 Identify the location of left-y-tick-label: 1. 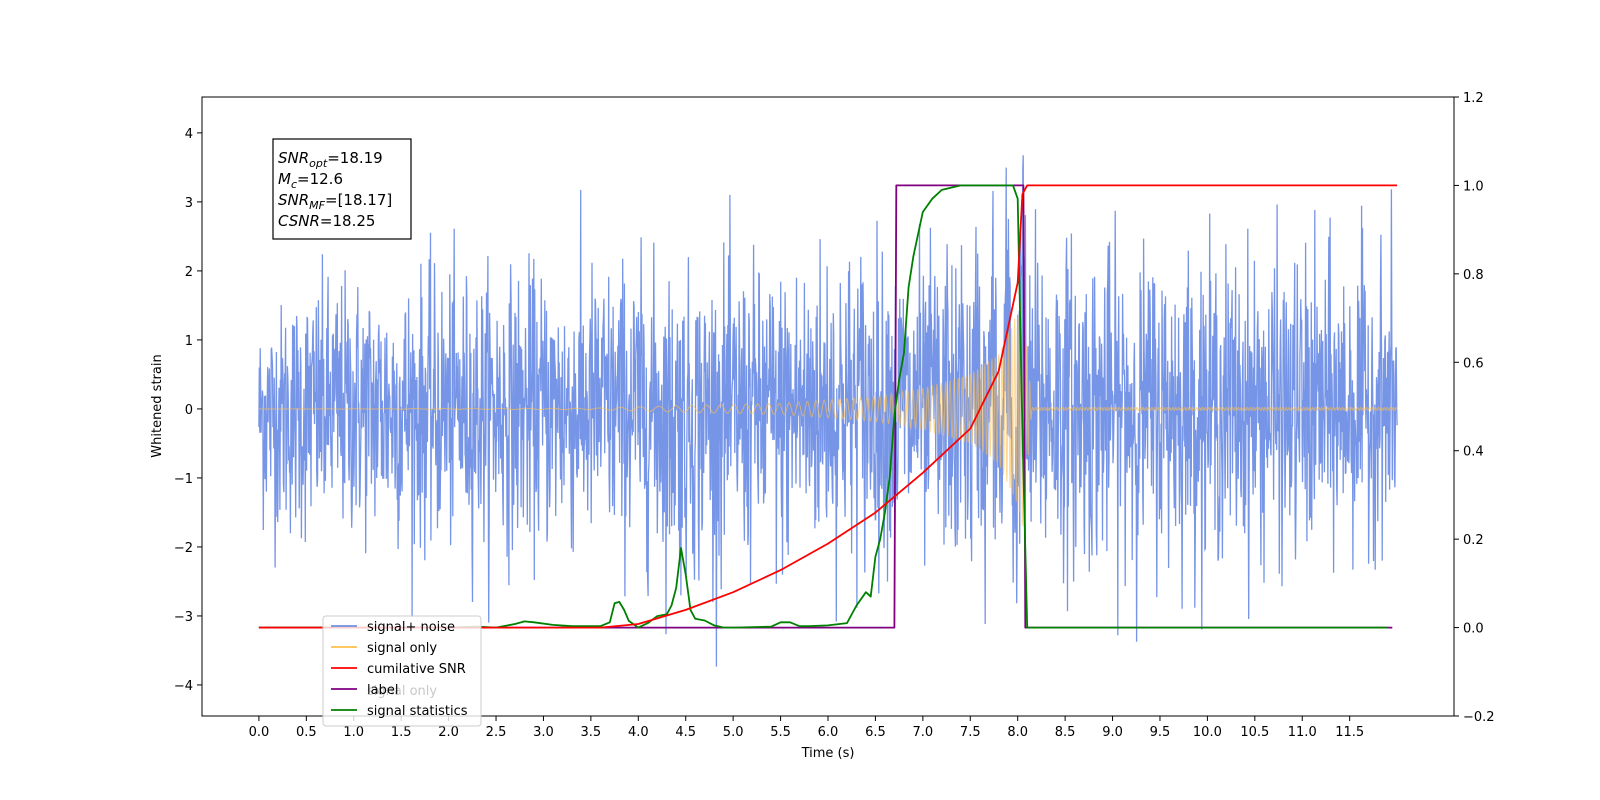
(189, 341).